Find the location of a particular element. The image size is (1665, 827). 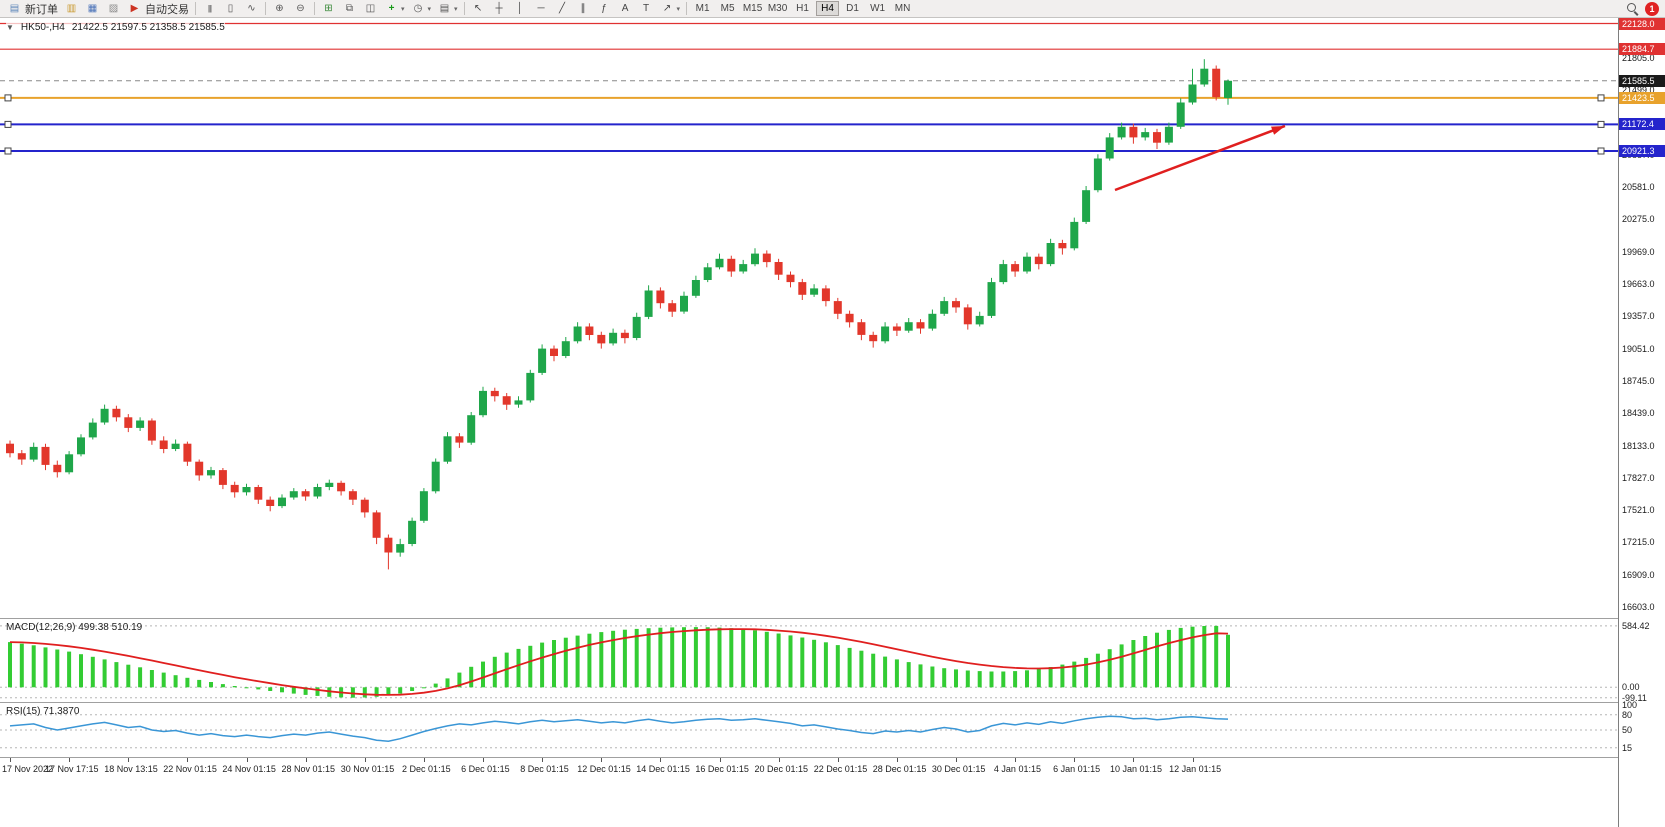

new-order-button: ▤ 新订单 is located at coordinates (32, 9).